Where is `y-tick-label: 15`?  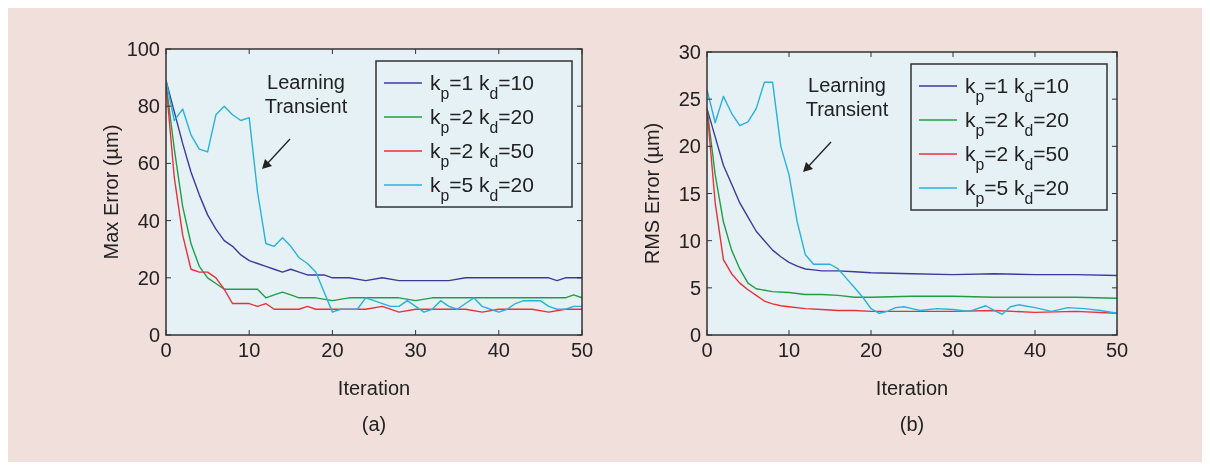 y-tick-label: 15 is located at coordinates (689, 193).